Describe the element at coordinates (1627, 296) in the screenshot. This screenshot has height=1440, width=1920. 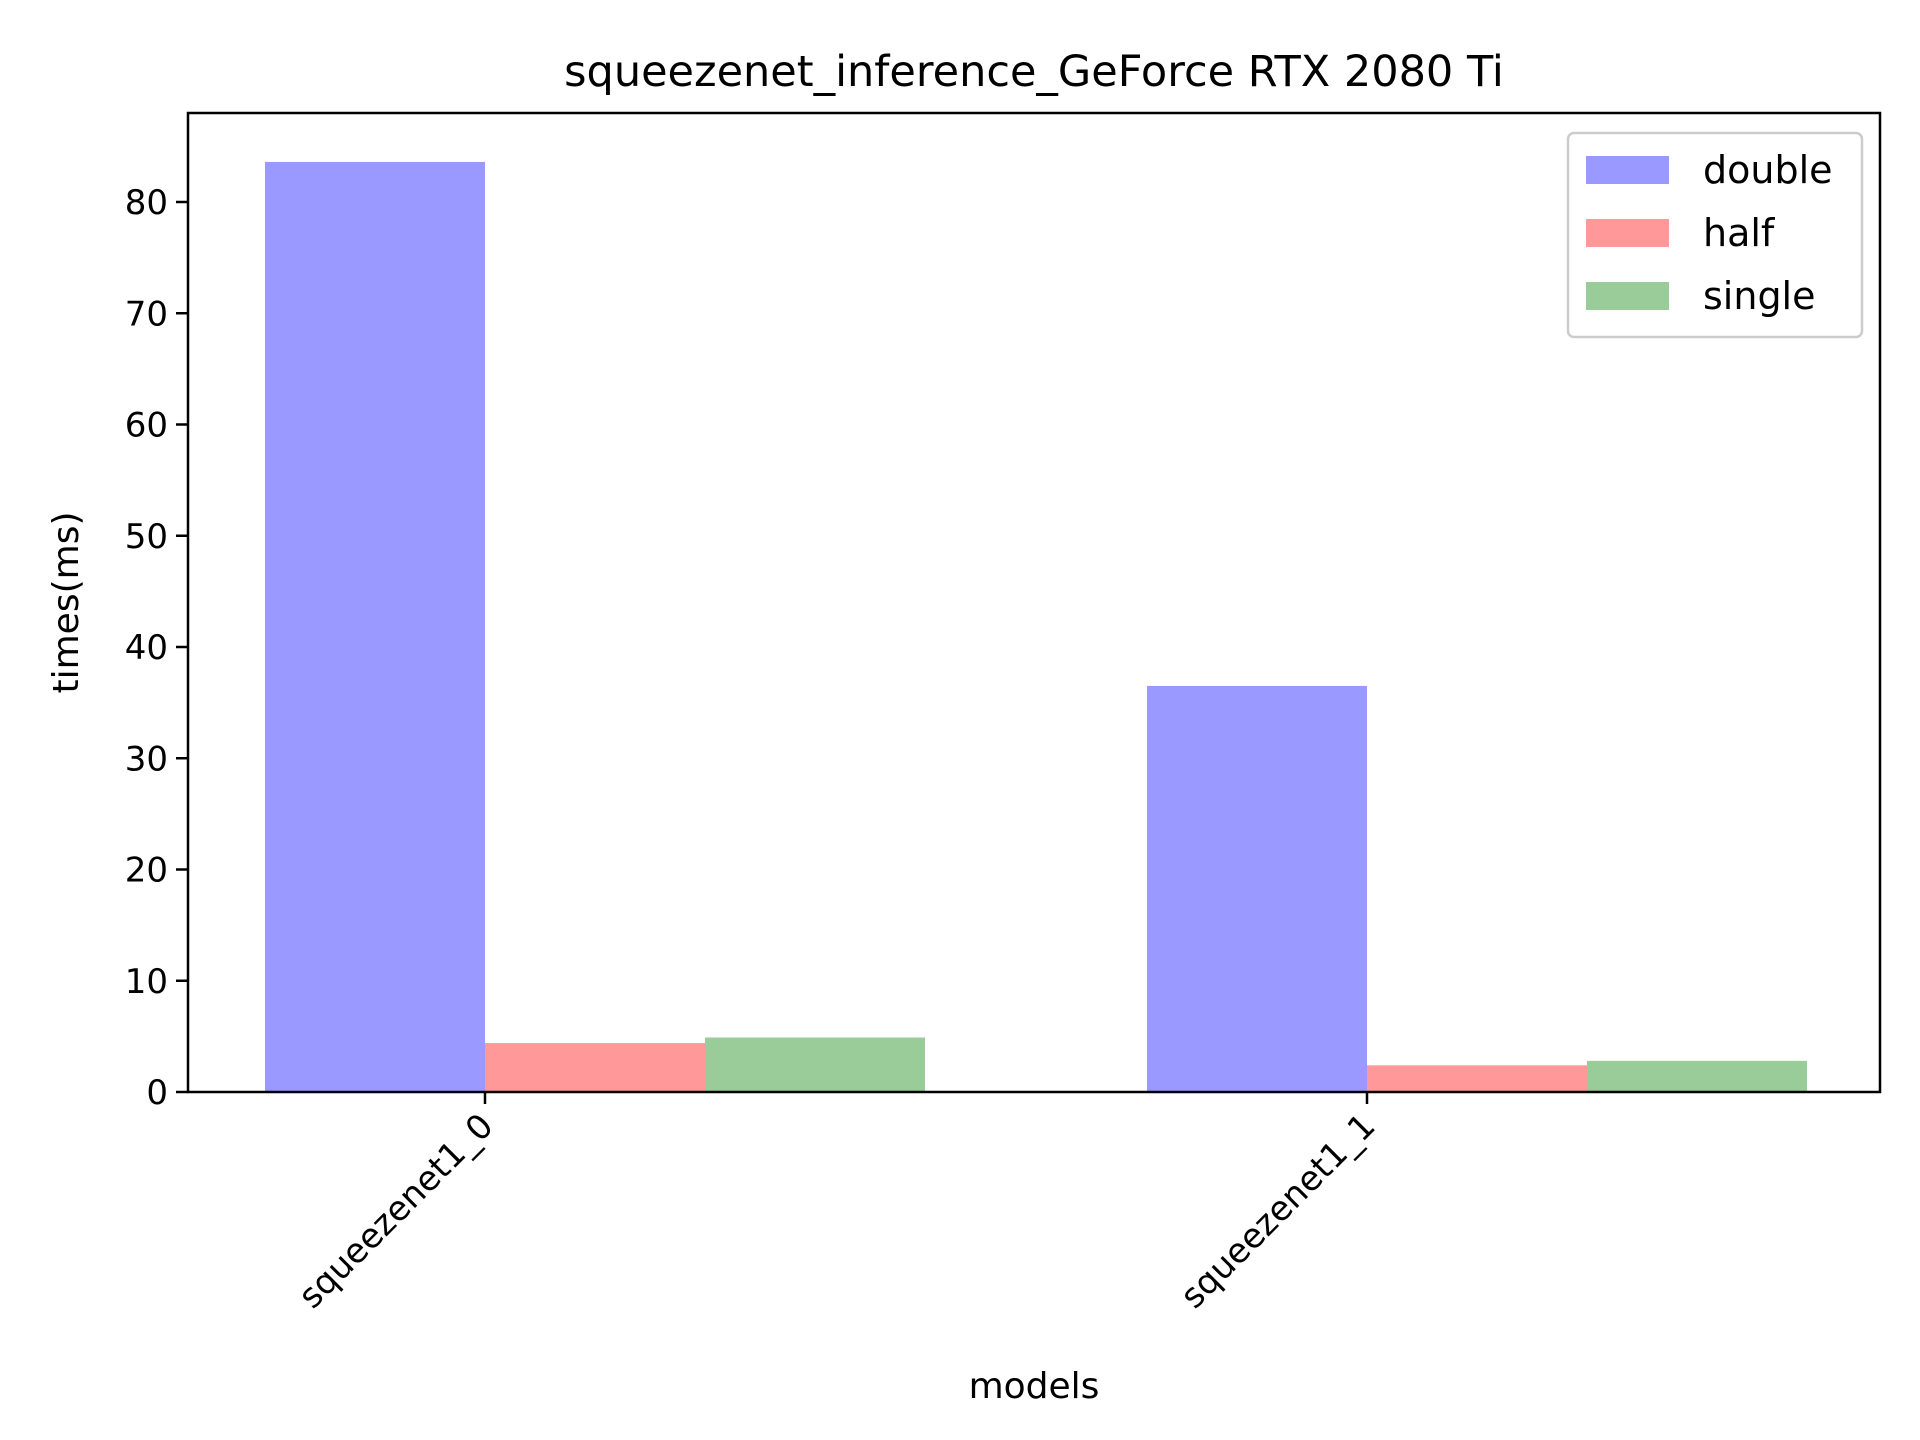
I see `legend-swatch-single` at that location.